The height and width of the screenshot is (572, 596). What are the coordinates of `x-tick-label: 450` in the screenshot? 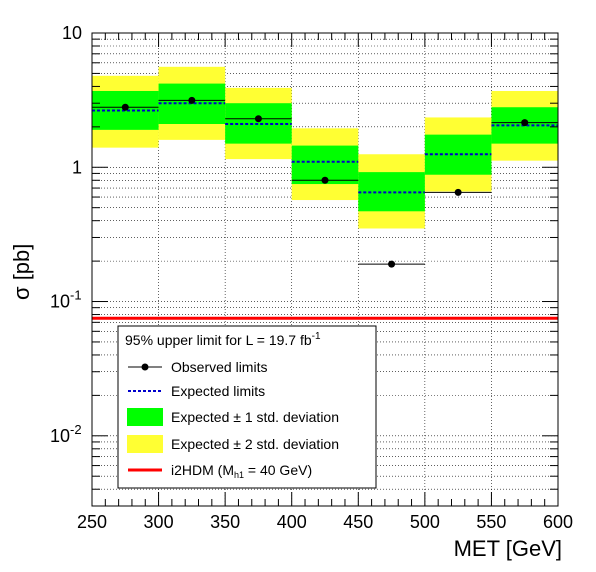 It's located at (358, 522).